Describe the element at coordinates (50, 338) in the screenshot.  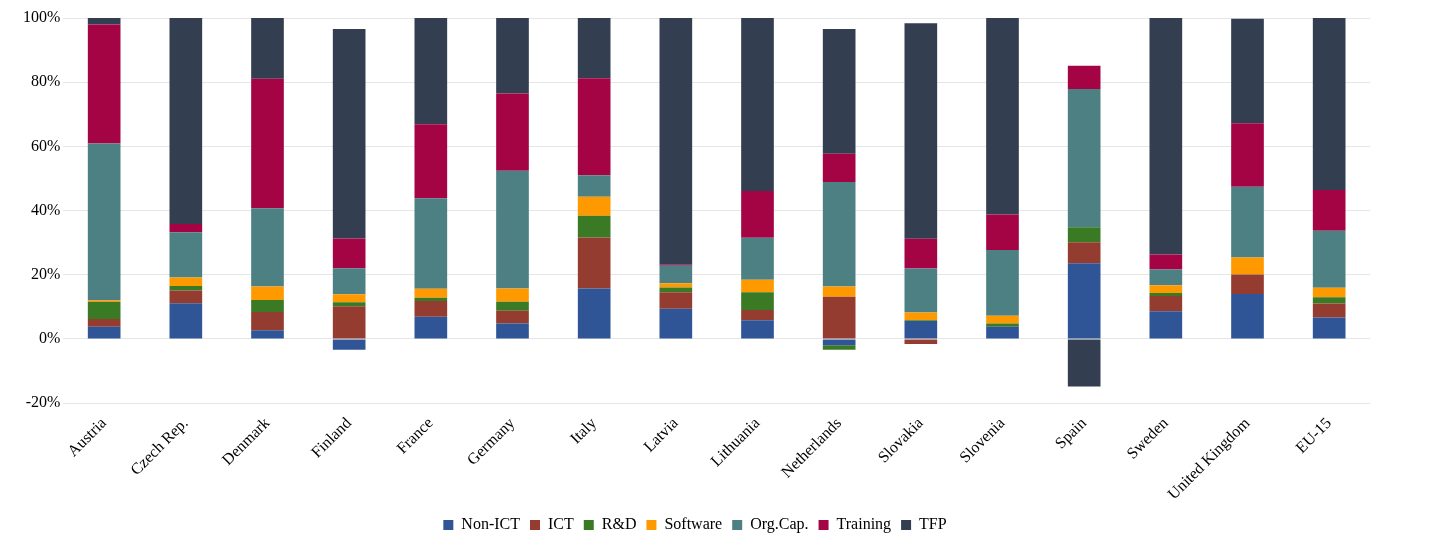
I see `y-tick-label: 0%` at that location.